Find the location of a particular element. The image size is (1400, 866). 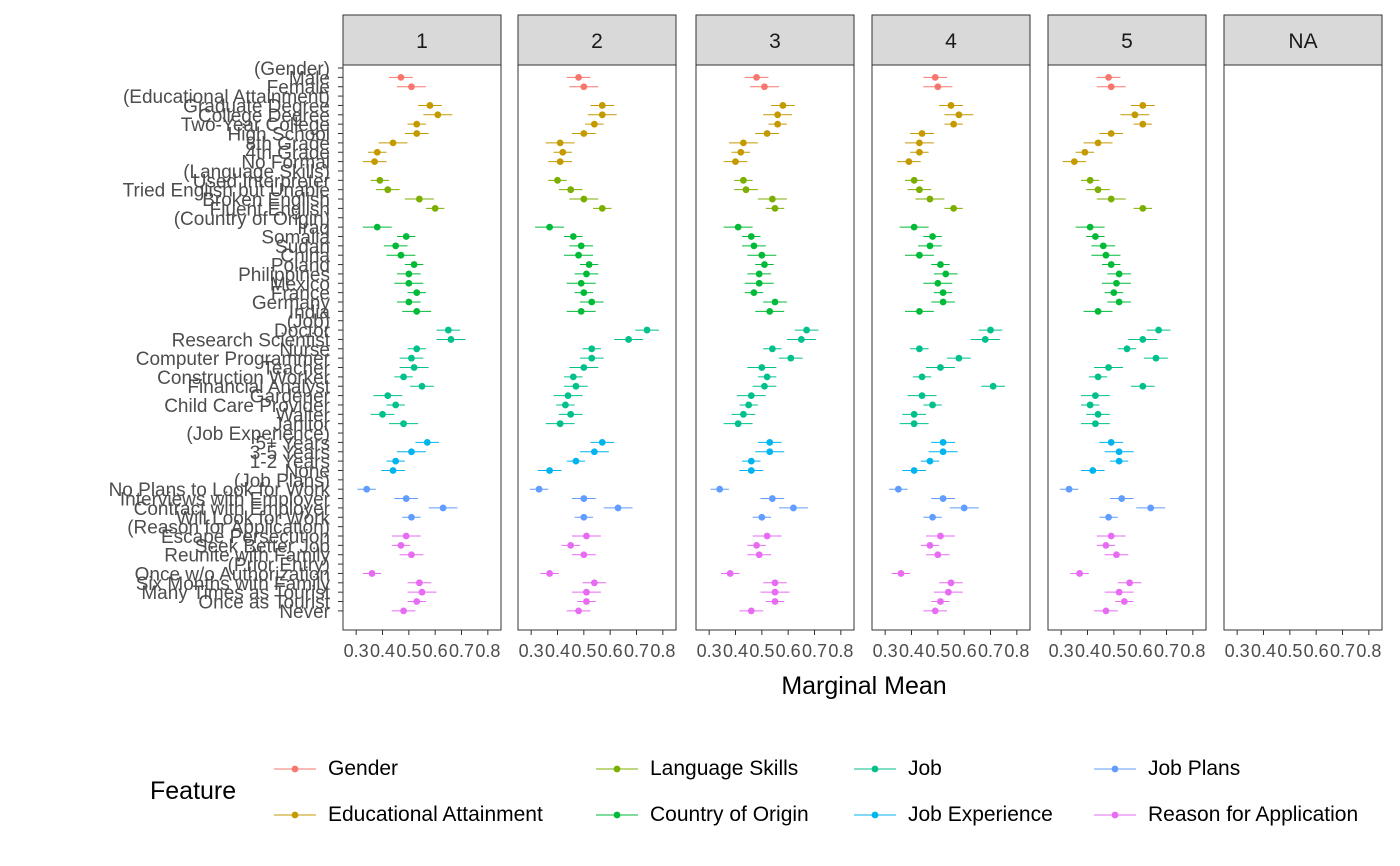

x-tick-label: 0.5 is located at coordinates (583, 651).